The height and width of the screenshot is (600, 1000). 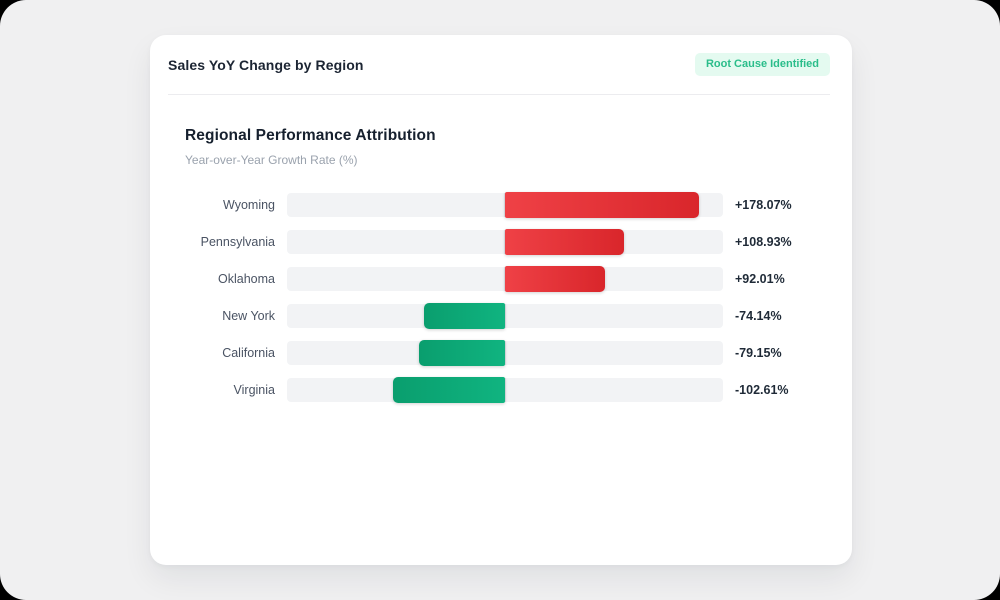 I want to click on category-label: California, so click(x=248, y=353).